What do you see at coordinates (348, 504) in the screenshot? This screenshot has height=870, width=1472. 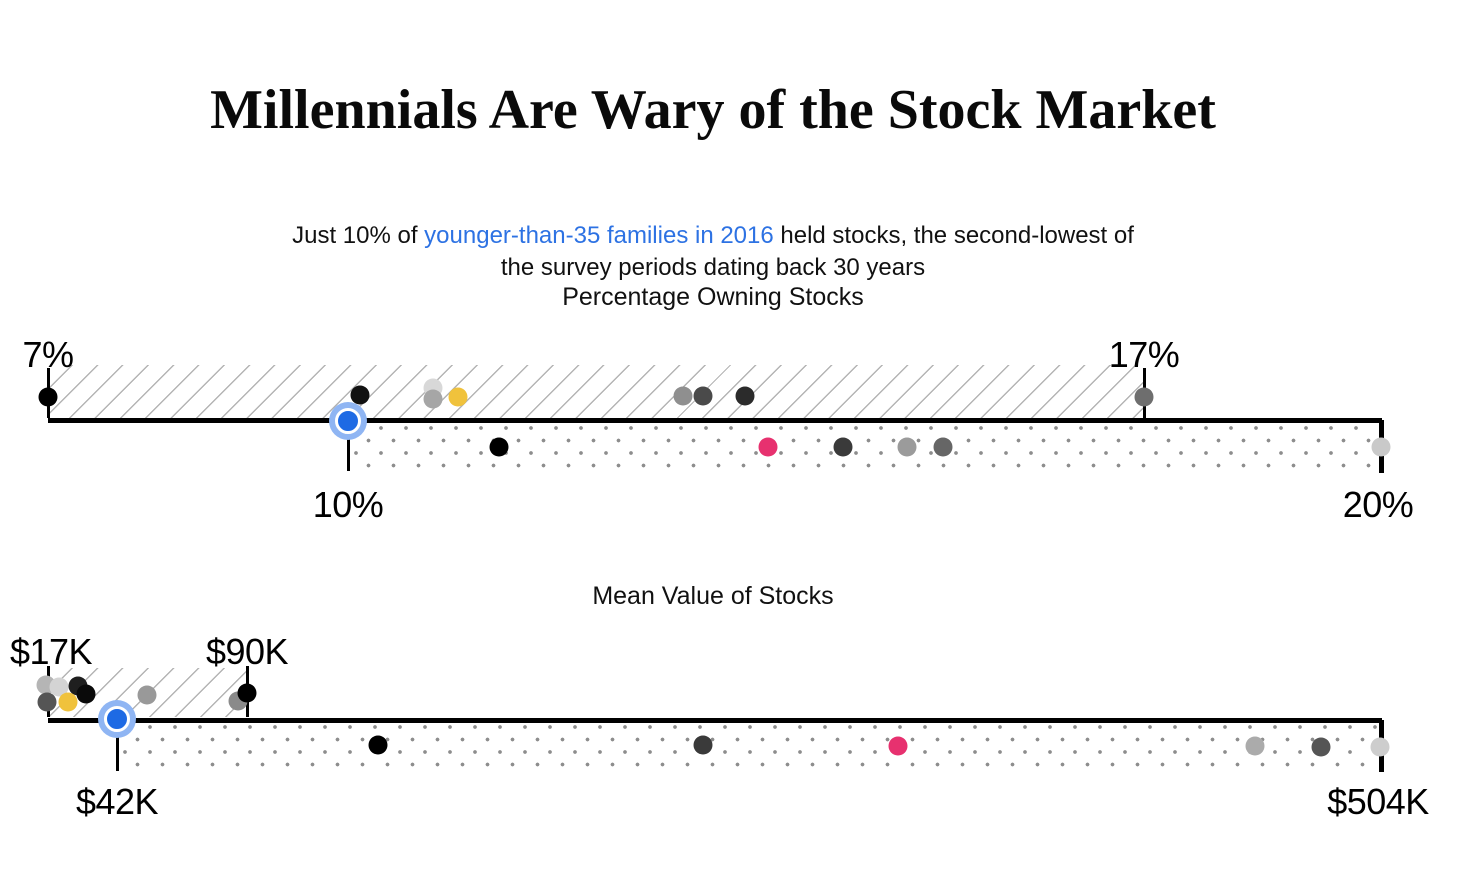 I see `axis-tick-label: 10%` at bounding box center [348, 504].